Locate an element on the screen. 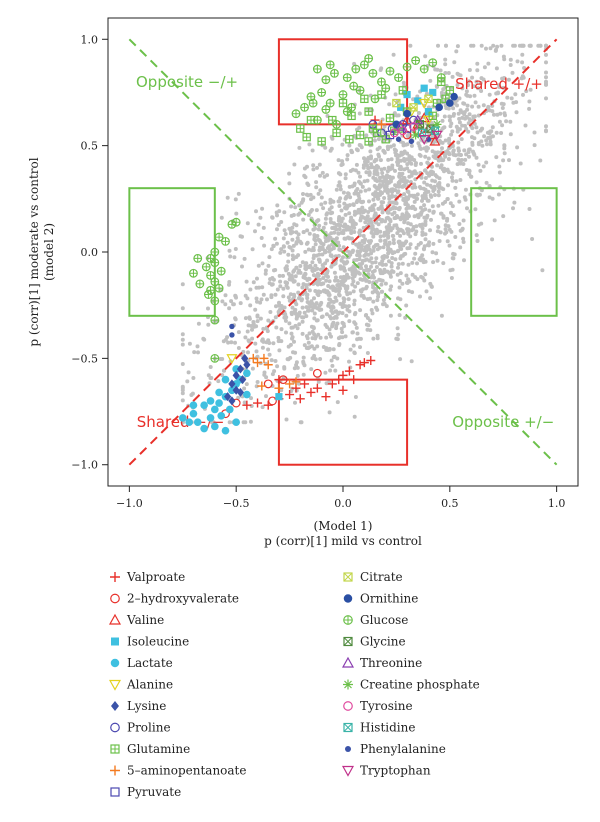  legend-item-valine: Valine is located at coordinates (136, 620).